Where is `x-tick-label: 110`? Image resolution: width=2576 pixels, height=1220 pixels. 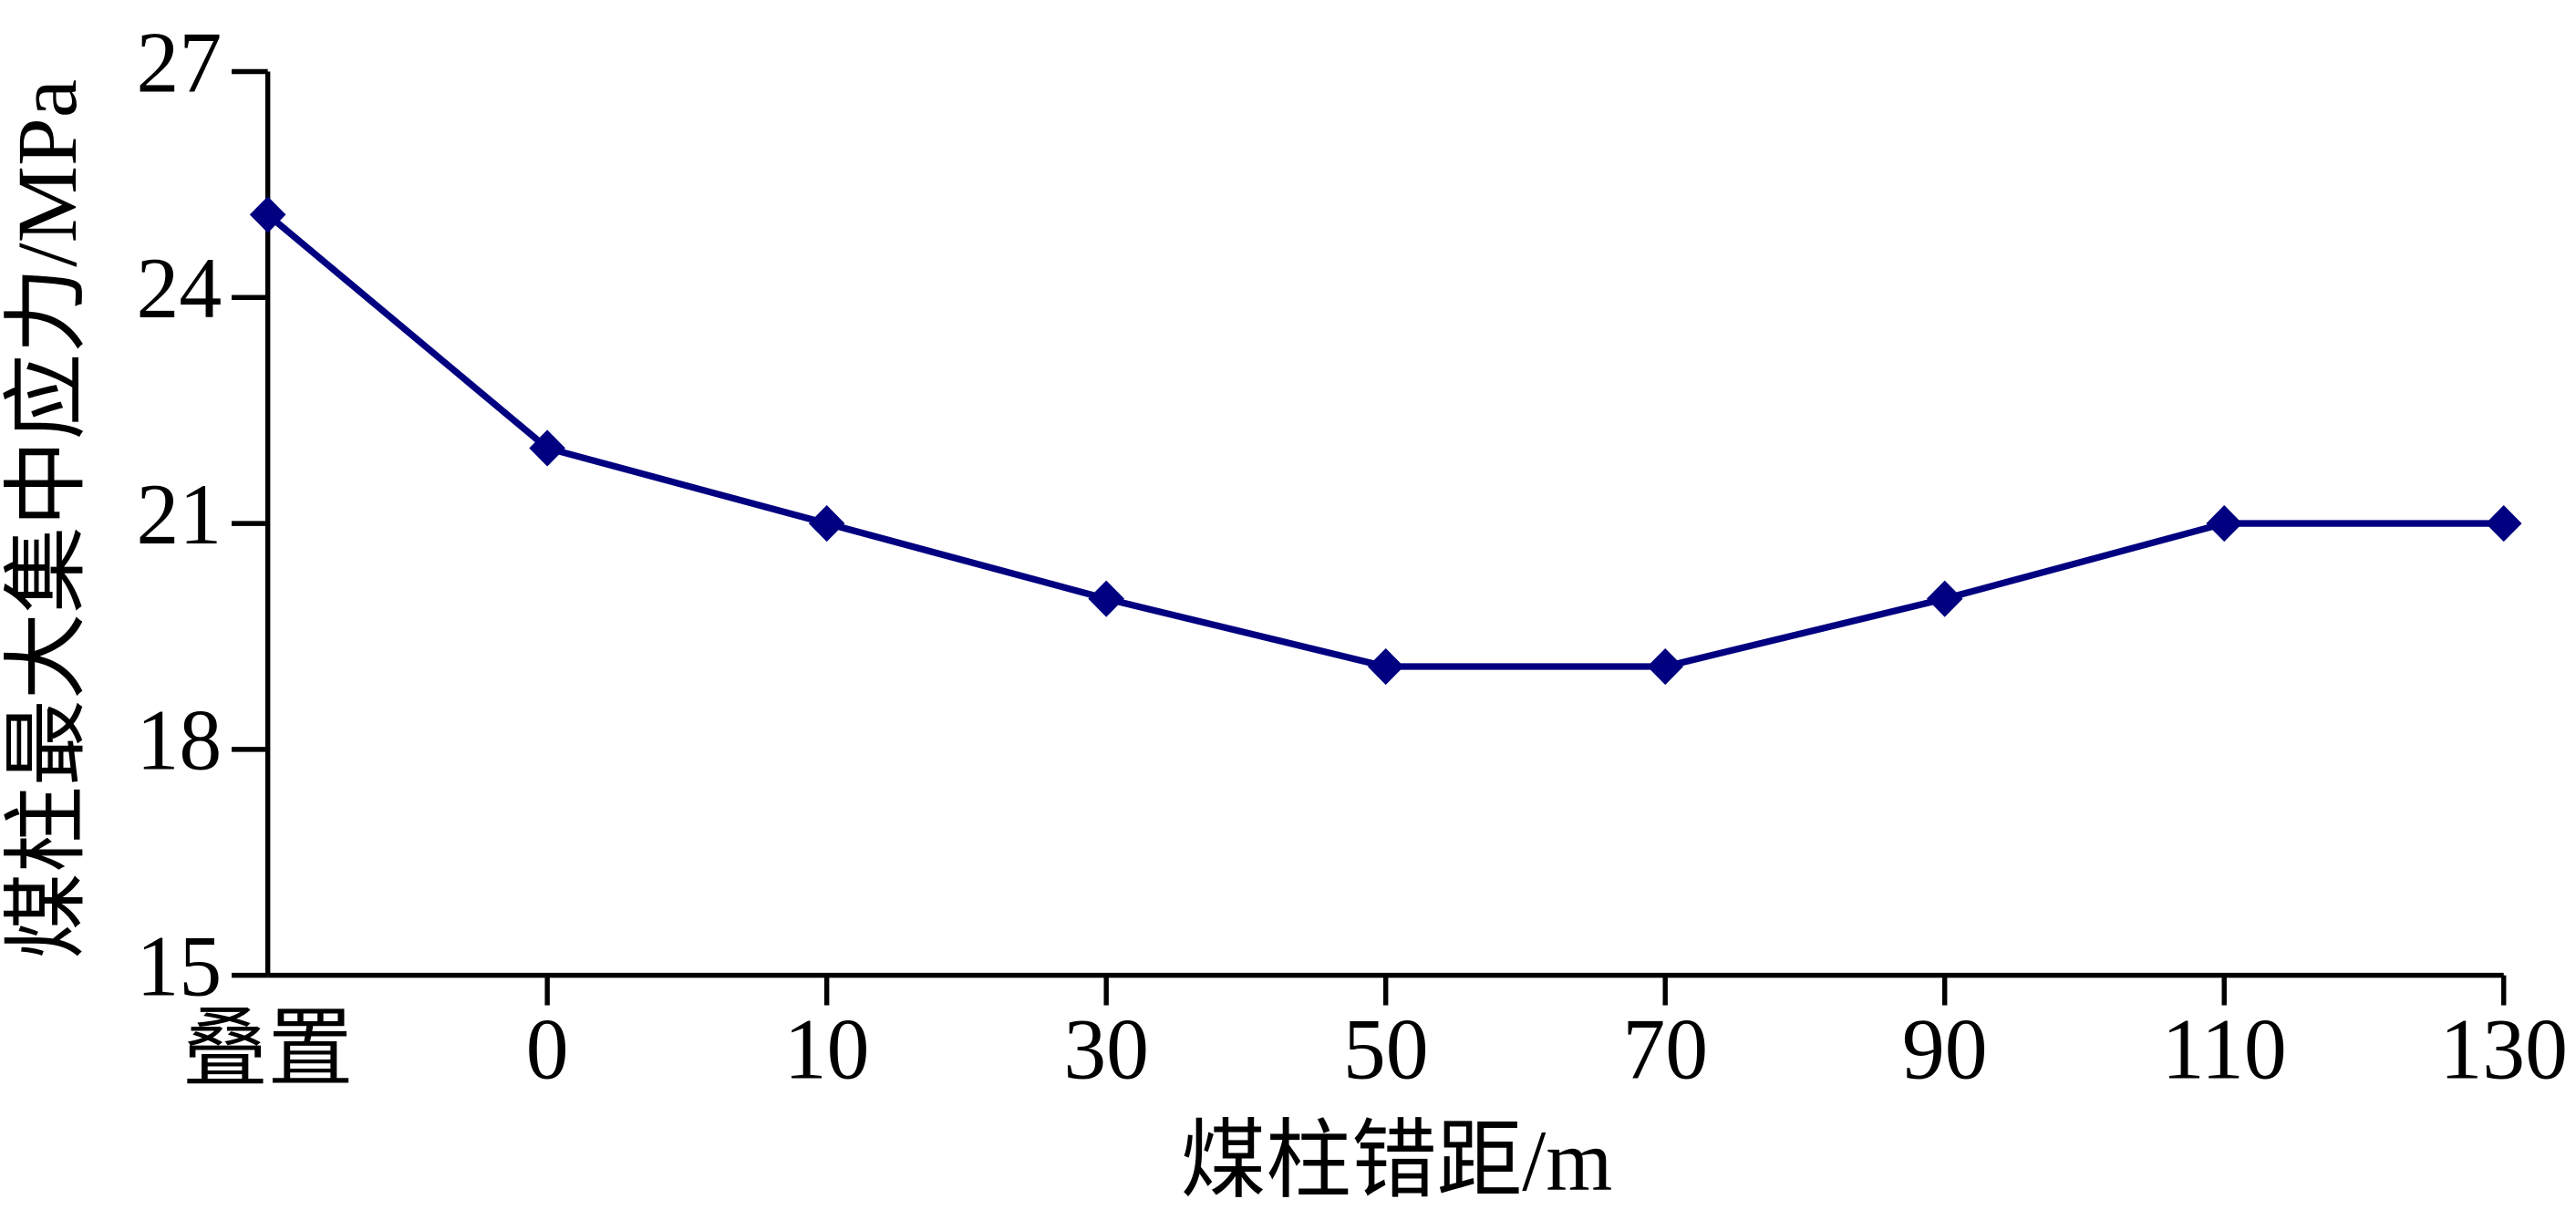 x-tick-label: 110 is located at coordinates (2224, 1050).